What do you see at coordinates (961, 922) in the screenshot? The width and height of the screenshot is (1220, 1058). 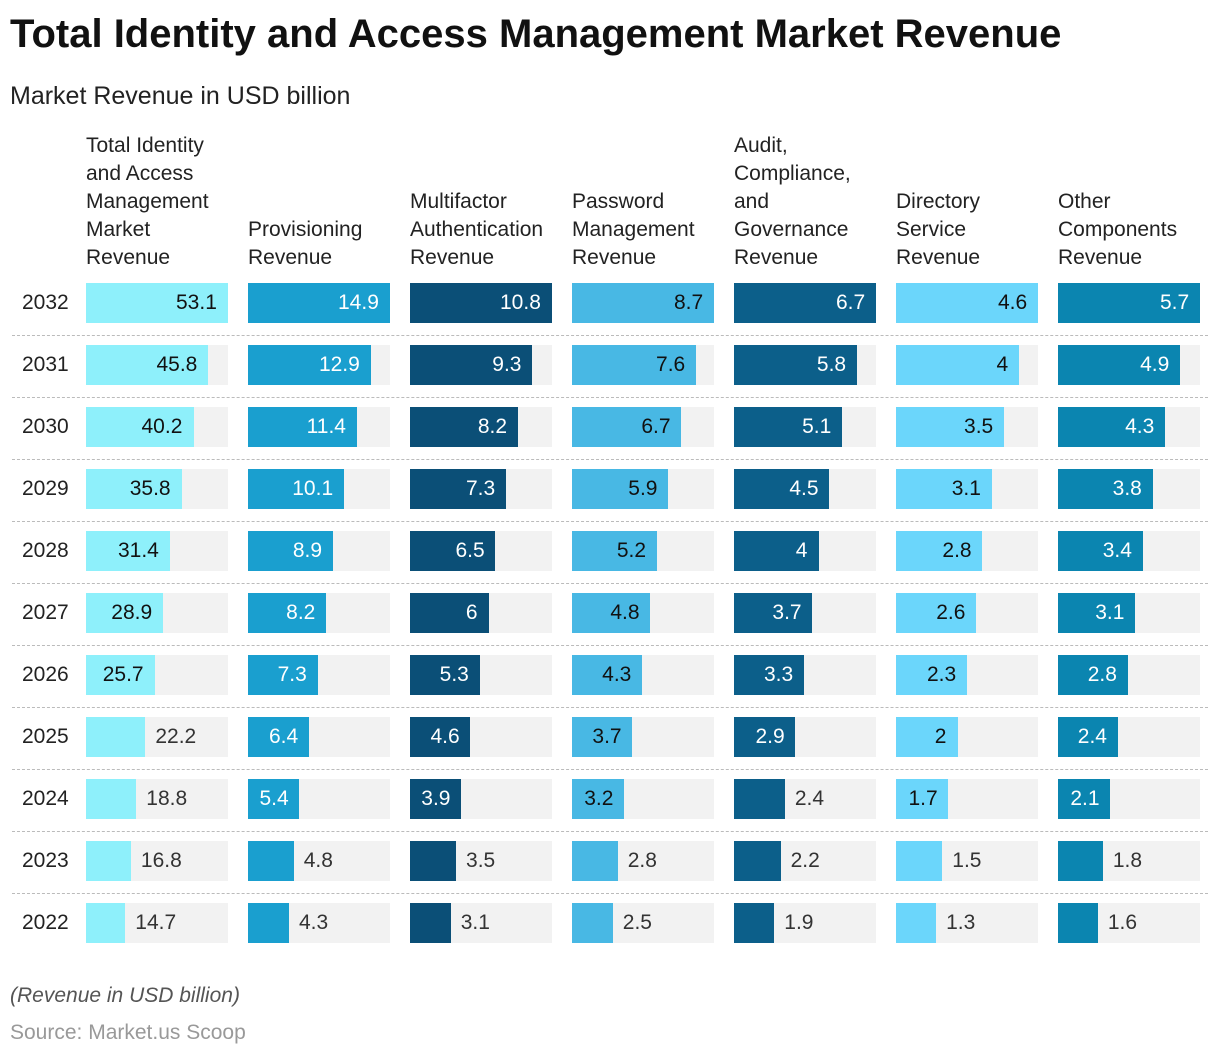 I see `value-label: 1.3` at bounding box center [961, 922].